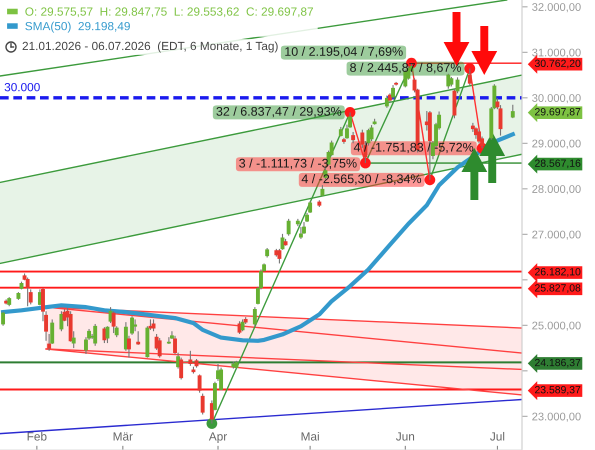 This screenshot has width=595, height=450. Describe the element at coordinates (557, 272) in the screenshot. I see `ref-line-label: 26.182,10` at that location.